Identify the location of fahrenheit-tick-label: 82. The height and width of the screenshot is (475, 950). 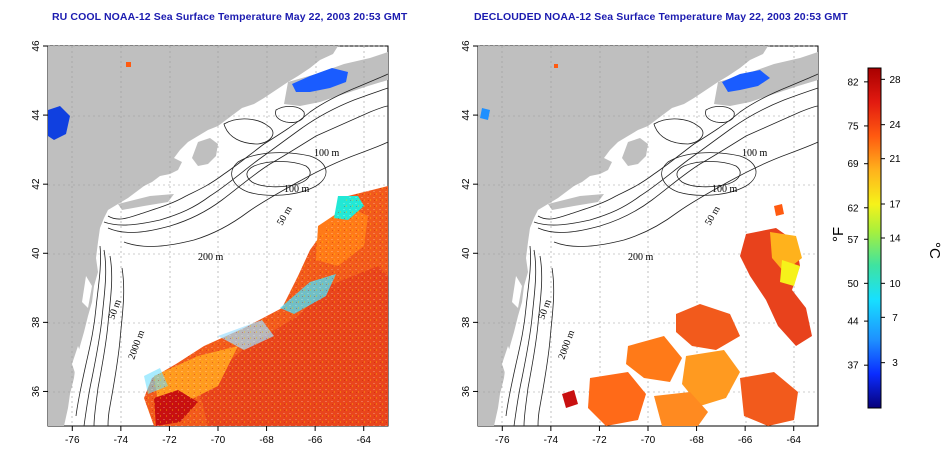
(853, 82).